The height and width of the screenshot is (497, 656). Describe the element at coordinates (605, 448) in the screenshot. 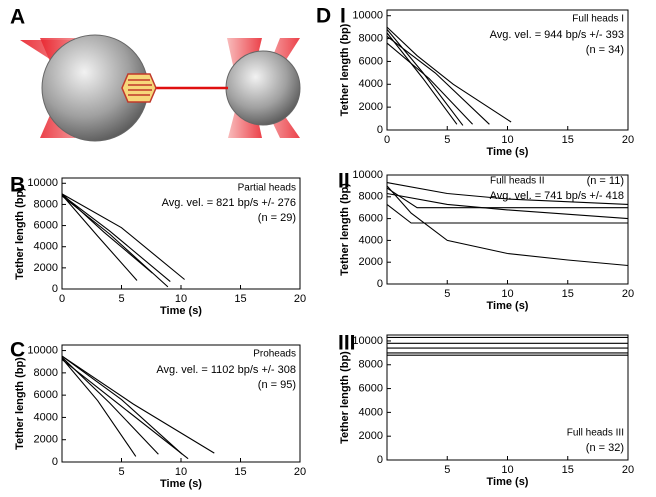

I see `annotation: (n = 32)` at that location.